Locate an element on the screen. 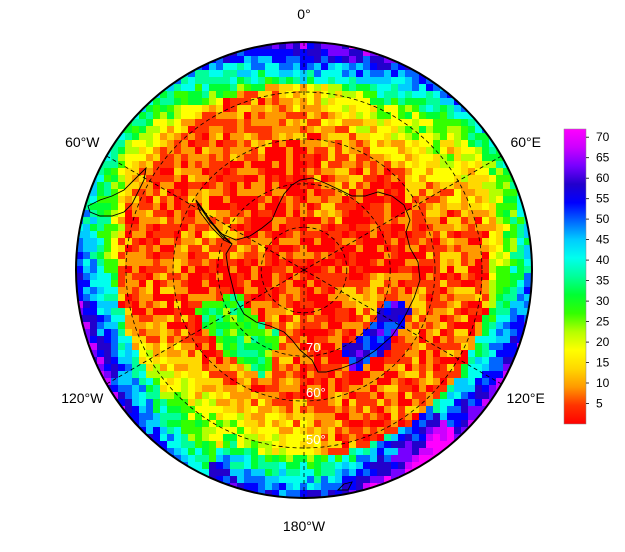  colorbar-ticks: 5 10 15 20 25 30 35 40 45 50 55 60 65 70 is located at coordinates (598, 270).